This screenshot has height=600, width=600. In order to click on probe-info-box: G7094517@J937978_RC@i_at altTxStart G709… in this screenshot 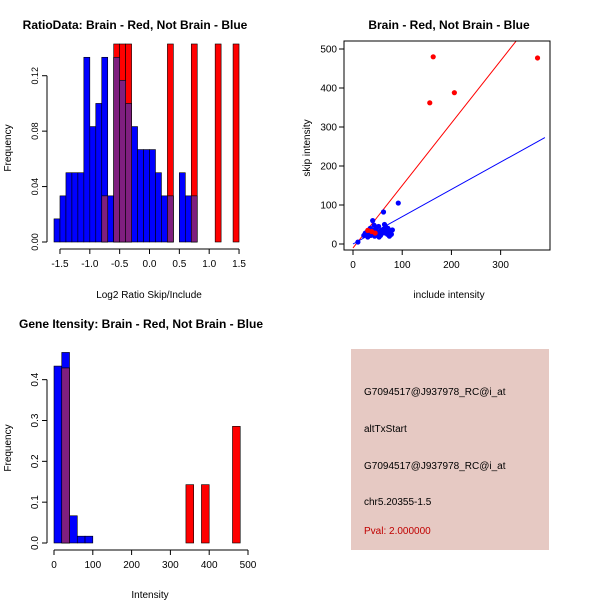, I will do `click(450, 449)`.